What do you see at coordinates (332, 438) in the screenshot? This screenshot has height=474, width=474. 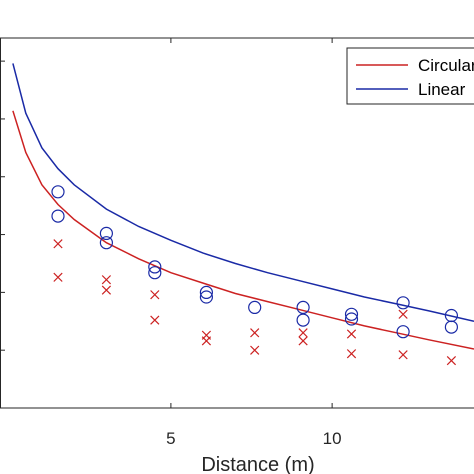 I see `x-tick-label: 10` at bounding box center [332, 438].